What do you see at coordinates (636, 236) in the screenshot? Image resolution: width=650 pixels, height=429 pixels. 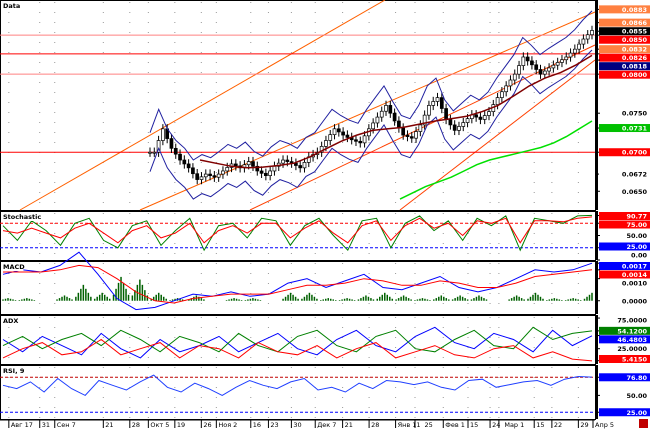 I see `axis-label: 50.00` at bounding box center [636, 236].